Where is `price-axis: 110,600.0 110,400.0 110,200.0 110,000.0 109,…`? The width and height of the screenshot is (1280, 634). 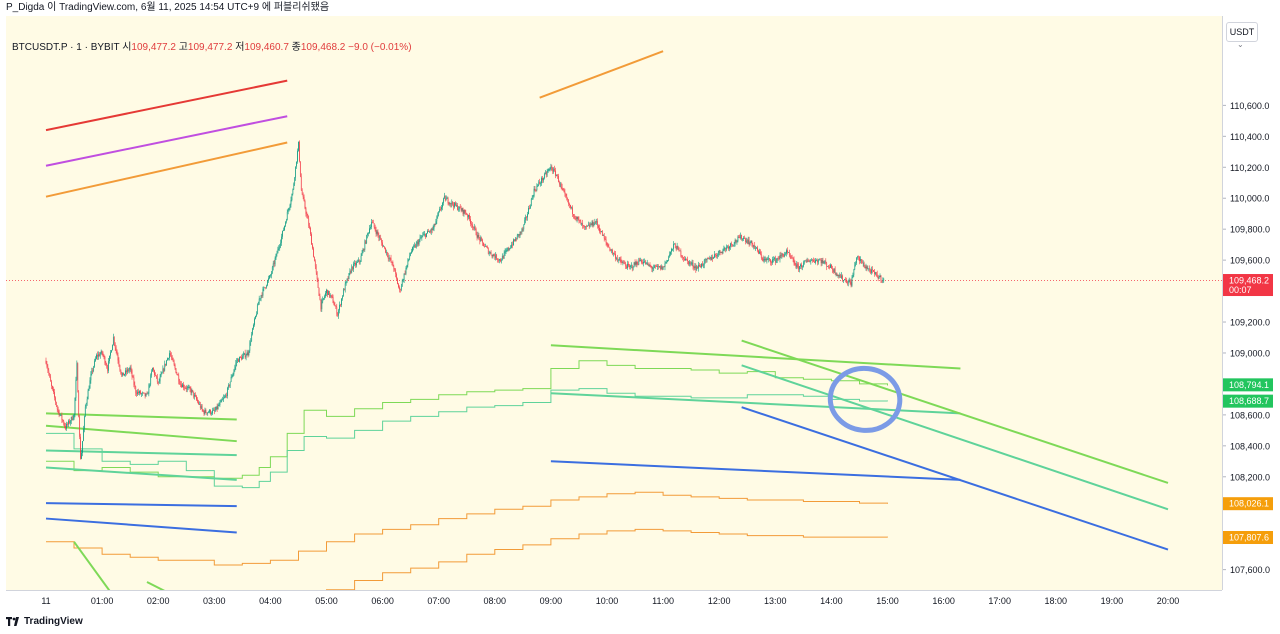 price-axis: 110,600.0 110,400.0 110,200.0 110,000.0 109,… is located at coordinates (1247, 311).